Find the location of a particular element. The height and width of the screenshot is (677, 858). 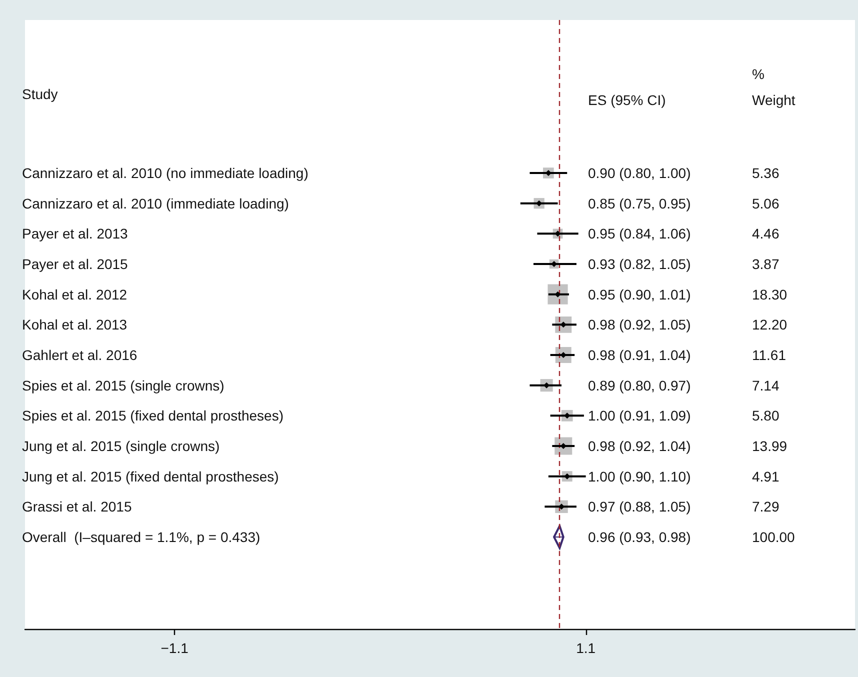

data-label: 0.95 (0.84, 1.06) is located at coordinates (639, 234).